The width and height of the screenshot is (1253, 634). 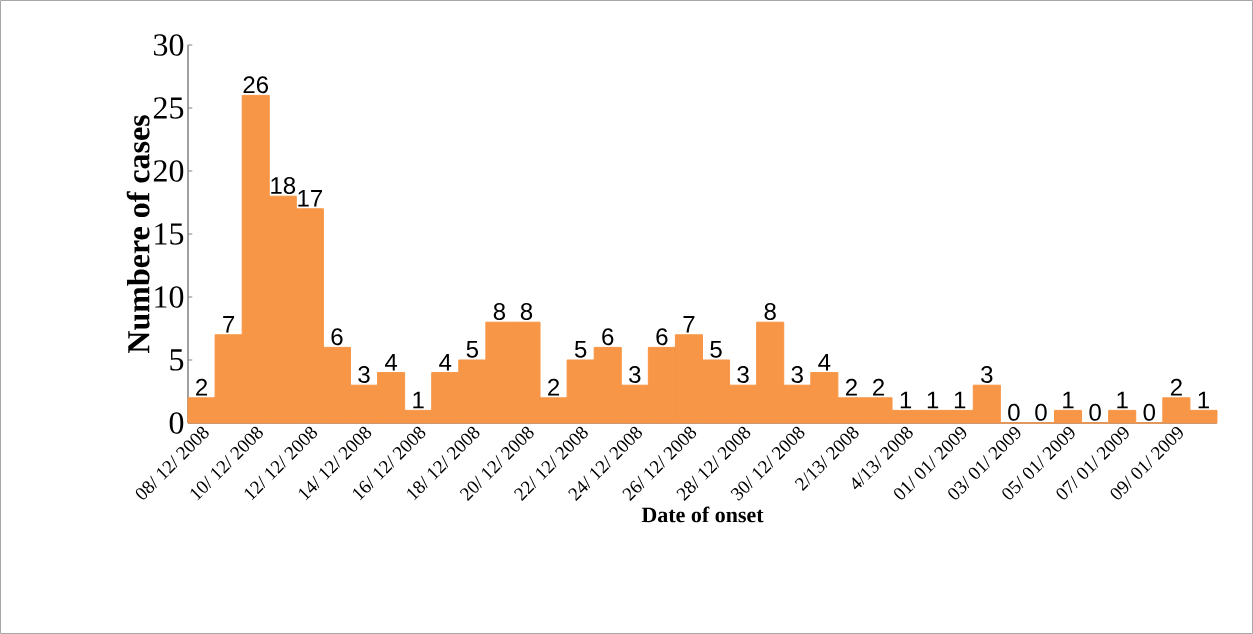 What do you see at coordinates (283, 185) in the screenshot?
I see `data-label: 18` at bounding box center [283, 185].